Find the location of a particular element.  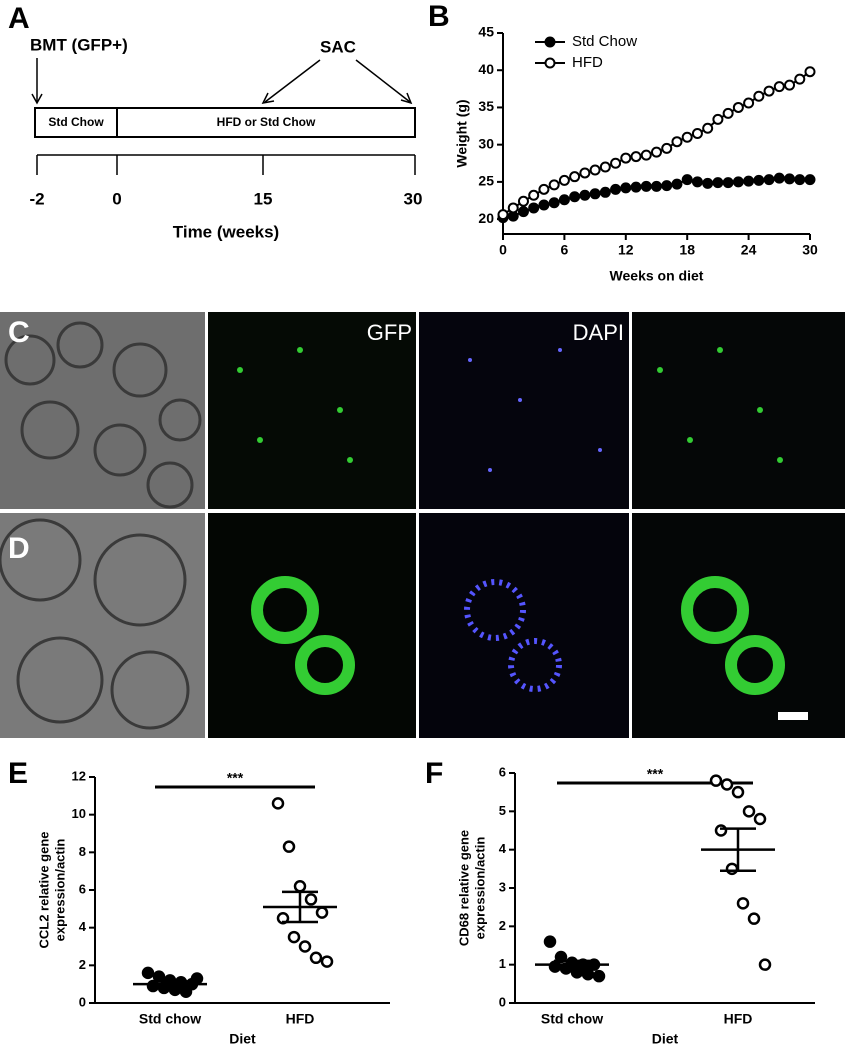

x-axis-title: Weeks on diet is located at coordinates (657, 276).